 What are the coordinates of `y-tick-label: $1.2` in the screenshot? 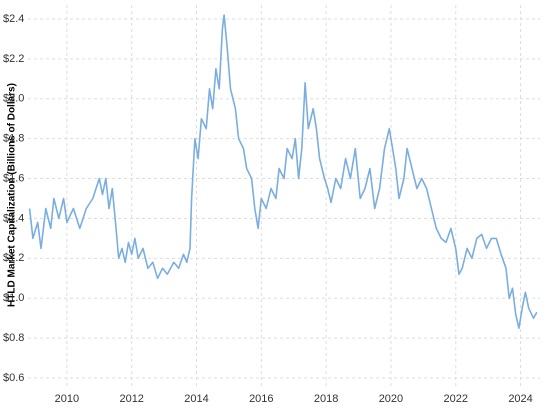 It's located at (13, 258).